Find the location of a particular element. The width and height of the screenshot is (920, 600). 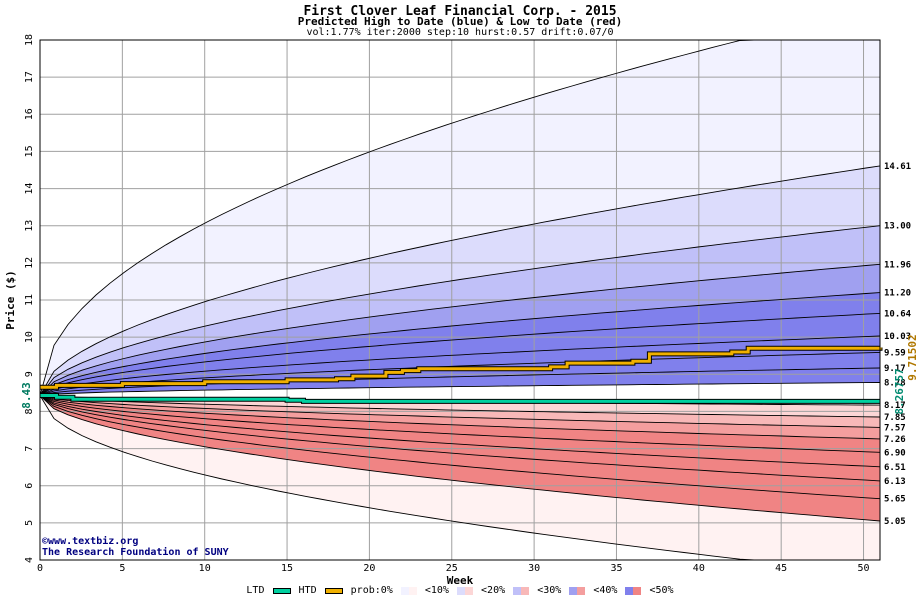

legend: LTD HTD prob:0% <10% <20% <30% <40% <50% is located at coordinates (460, 591).